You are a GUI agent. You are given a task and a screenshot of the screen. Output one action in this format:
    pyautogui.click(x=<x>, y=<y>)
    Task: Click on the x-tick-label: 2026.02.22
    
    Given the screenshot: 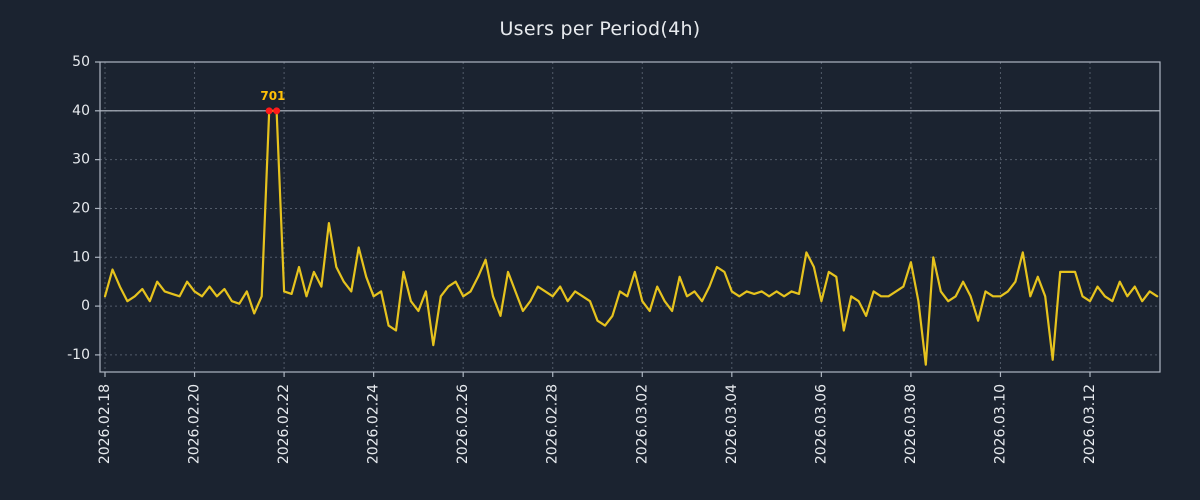 What is the action you would take?
    pyautogui.click(x=284, y=424)
    